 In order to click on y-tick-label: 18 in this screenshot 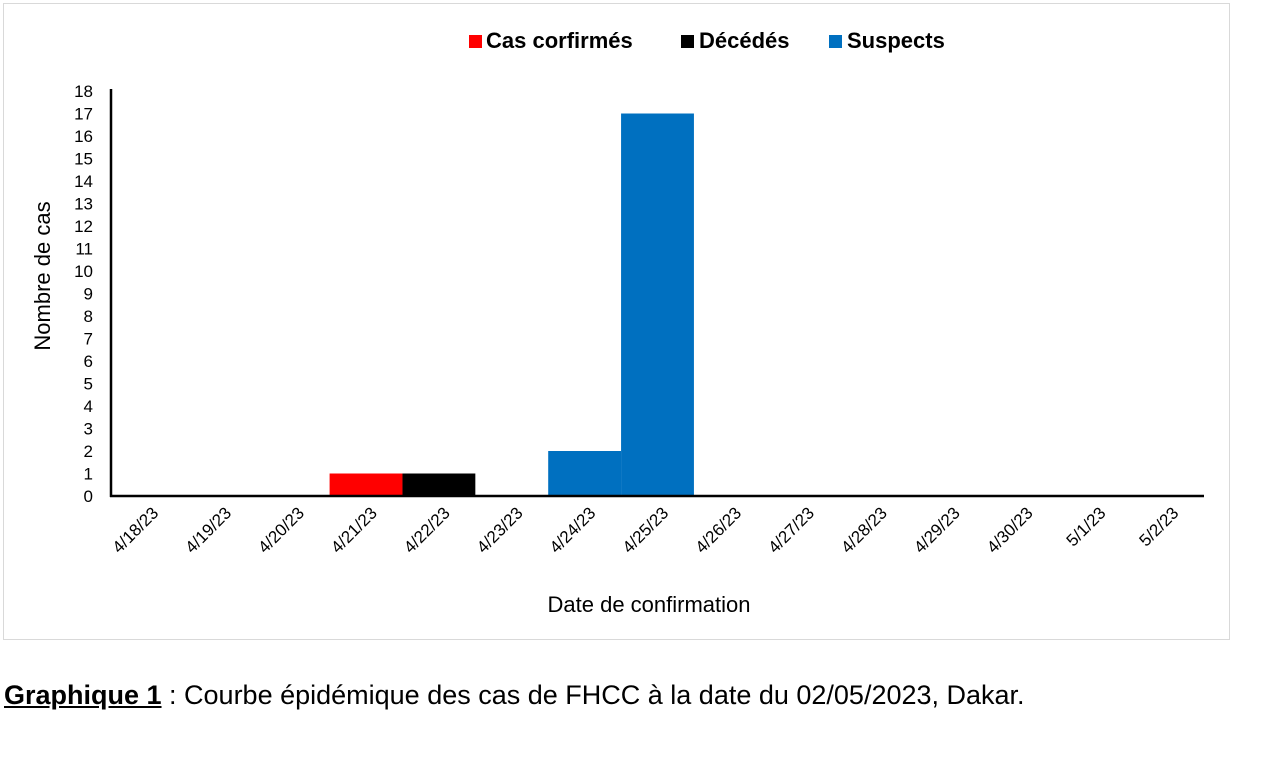, I will do `click(83, 91)`.